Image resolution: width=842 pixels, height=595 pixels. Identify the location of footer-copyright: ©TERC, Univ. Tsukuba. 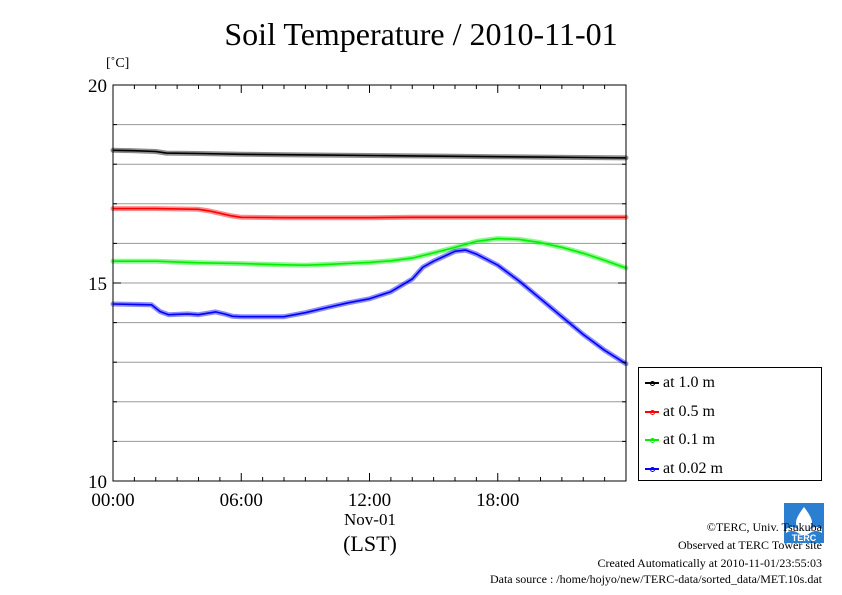
(764, 527).